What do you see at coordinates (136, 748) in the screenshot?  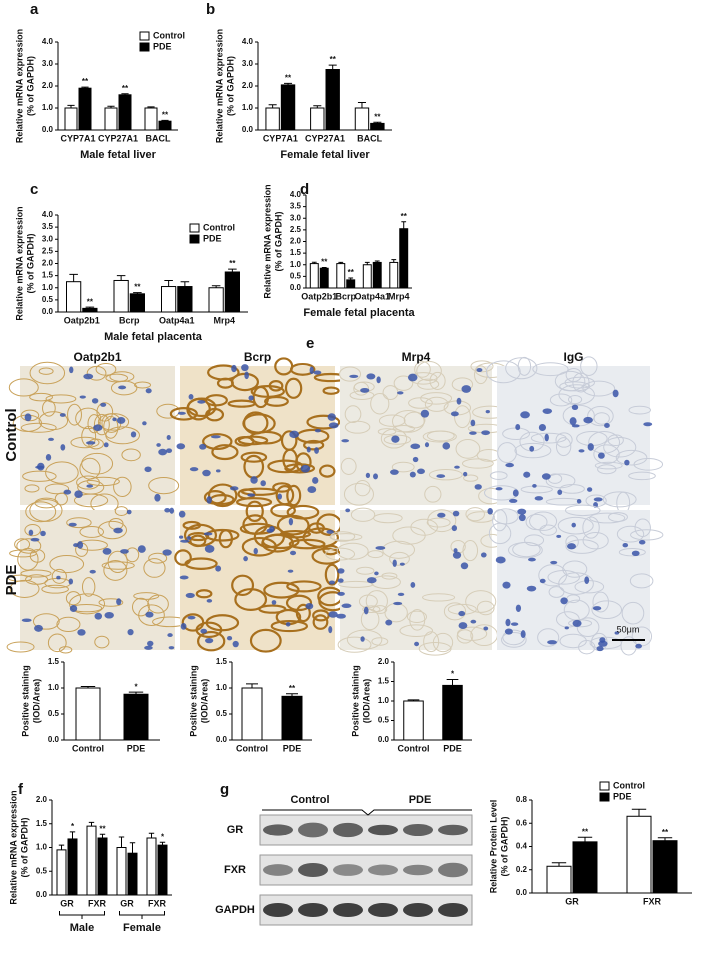 I see `x-tick-label: PDE` at bounding box center [136, 748].